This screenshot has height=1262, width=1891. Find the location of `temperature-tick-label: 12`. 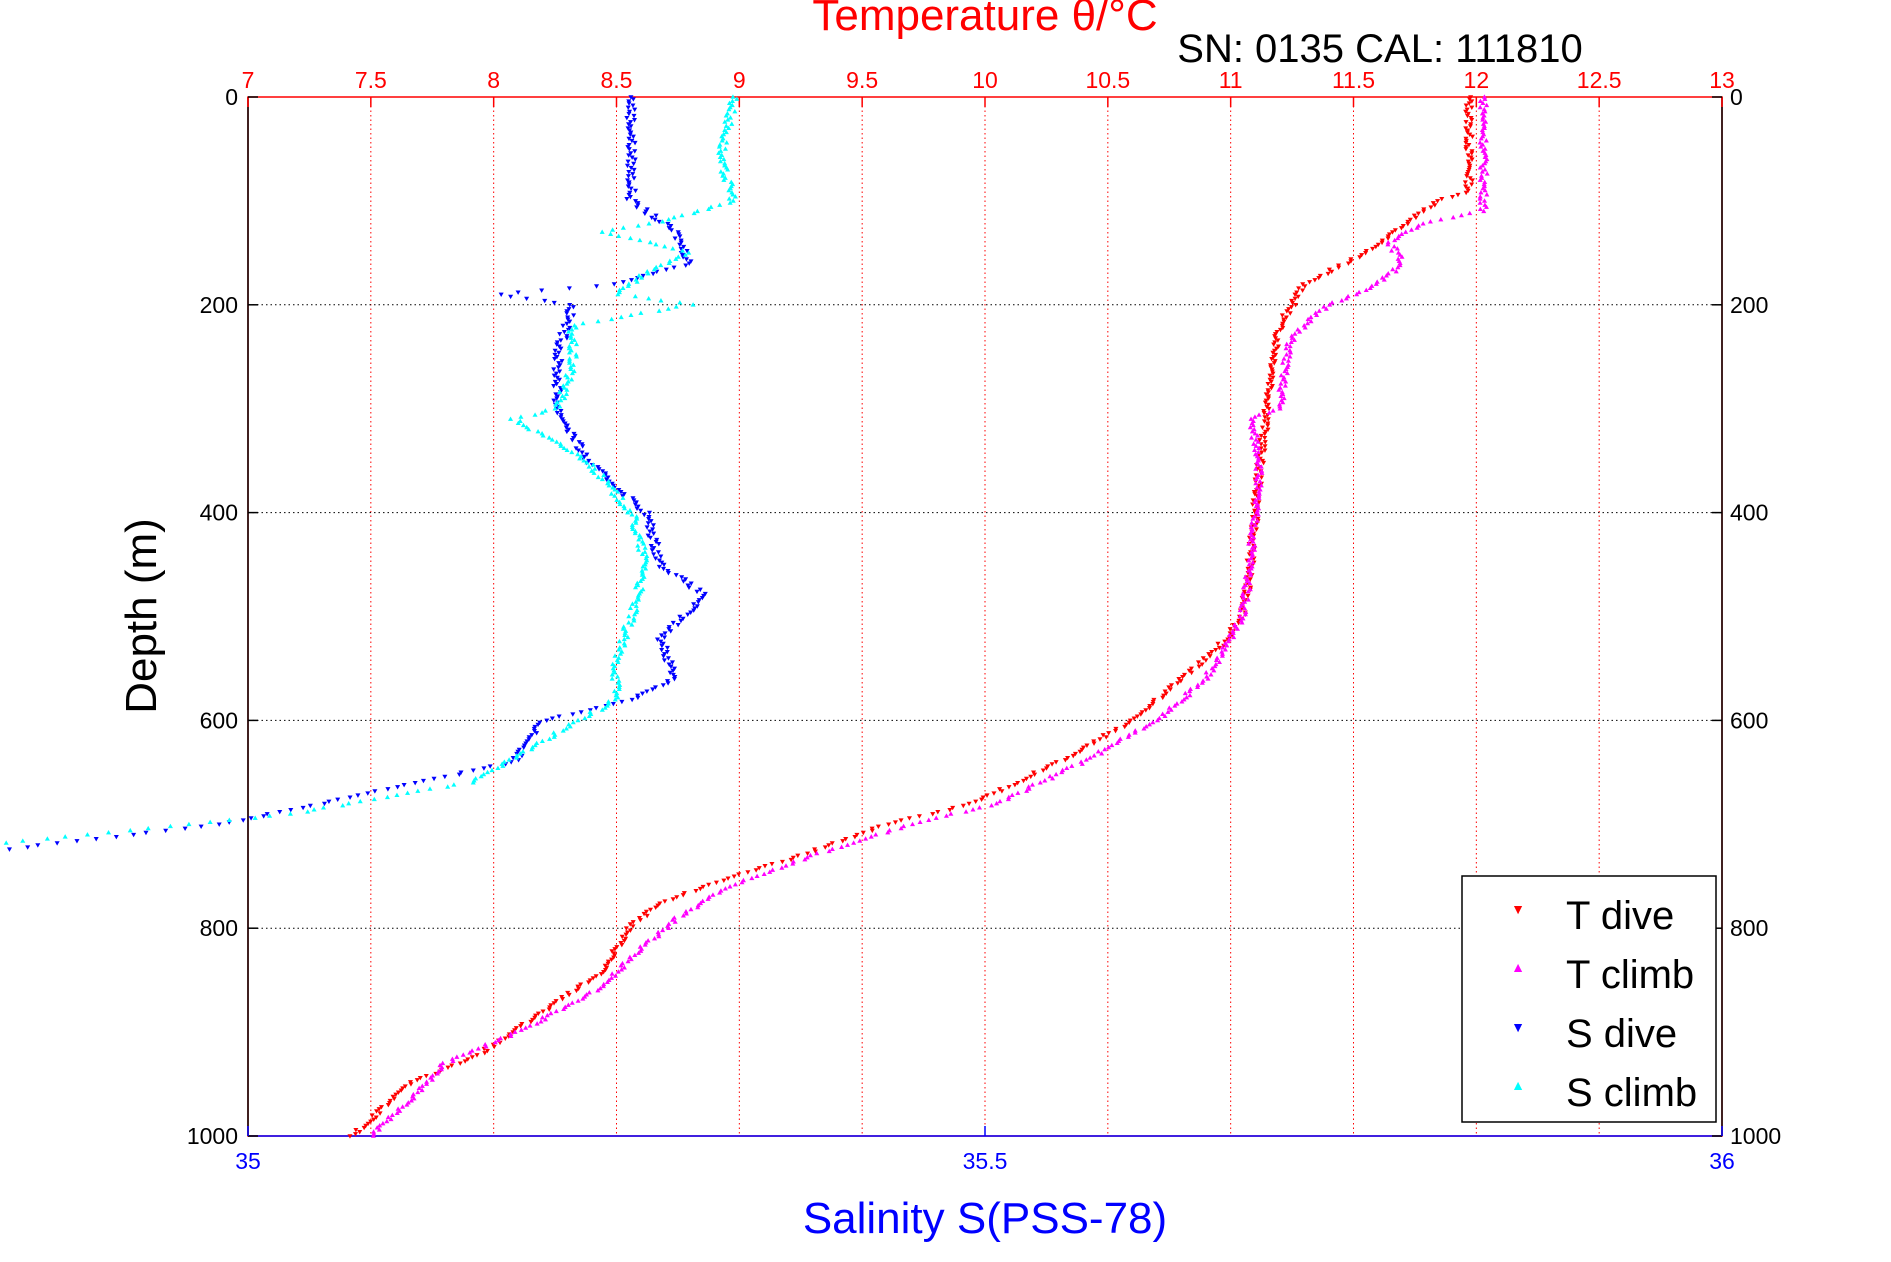

temperature-tick-label: 12 is located at coordinates (1477, 80).